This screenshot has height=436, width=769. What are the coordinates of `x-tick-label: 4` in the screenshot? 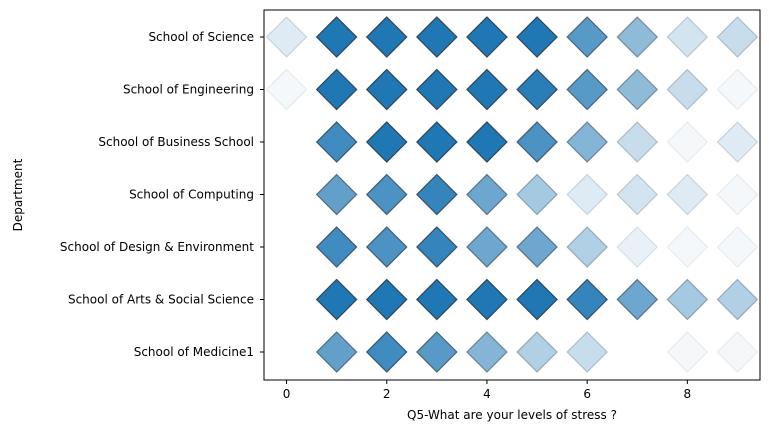 It's located at (487, 394).